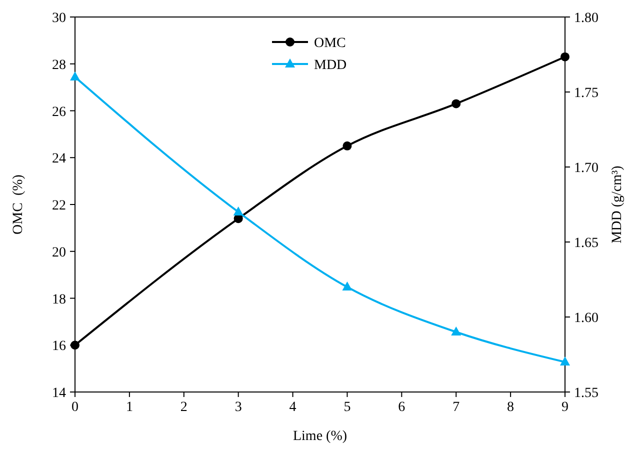  I want to click on y2-tick-label: 1.55, so click(586, 393).